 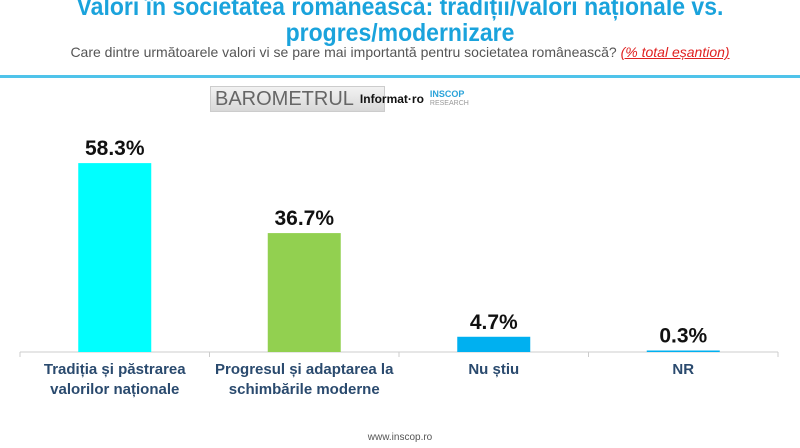 I want to click on sponsor-logo: BAROMETRUL Informat·ro INSCOP RESEARCH, so click(x=339, y=99).